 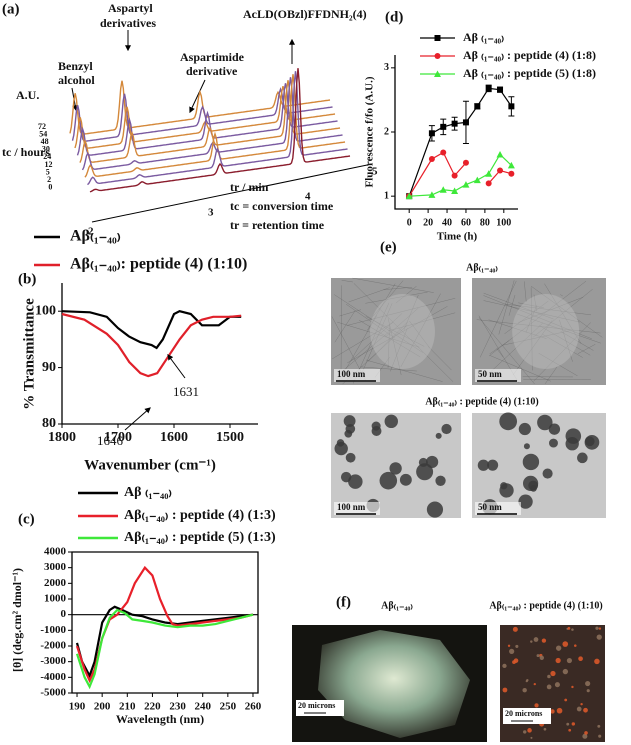 I want to click on panel-label: (d), so click(x=394, y=17).